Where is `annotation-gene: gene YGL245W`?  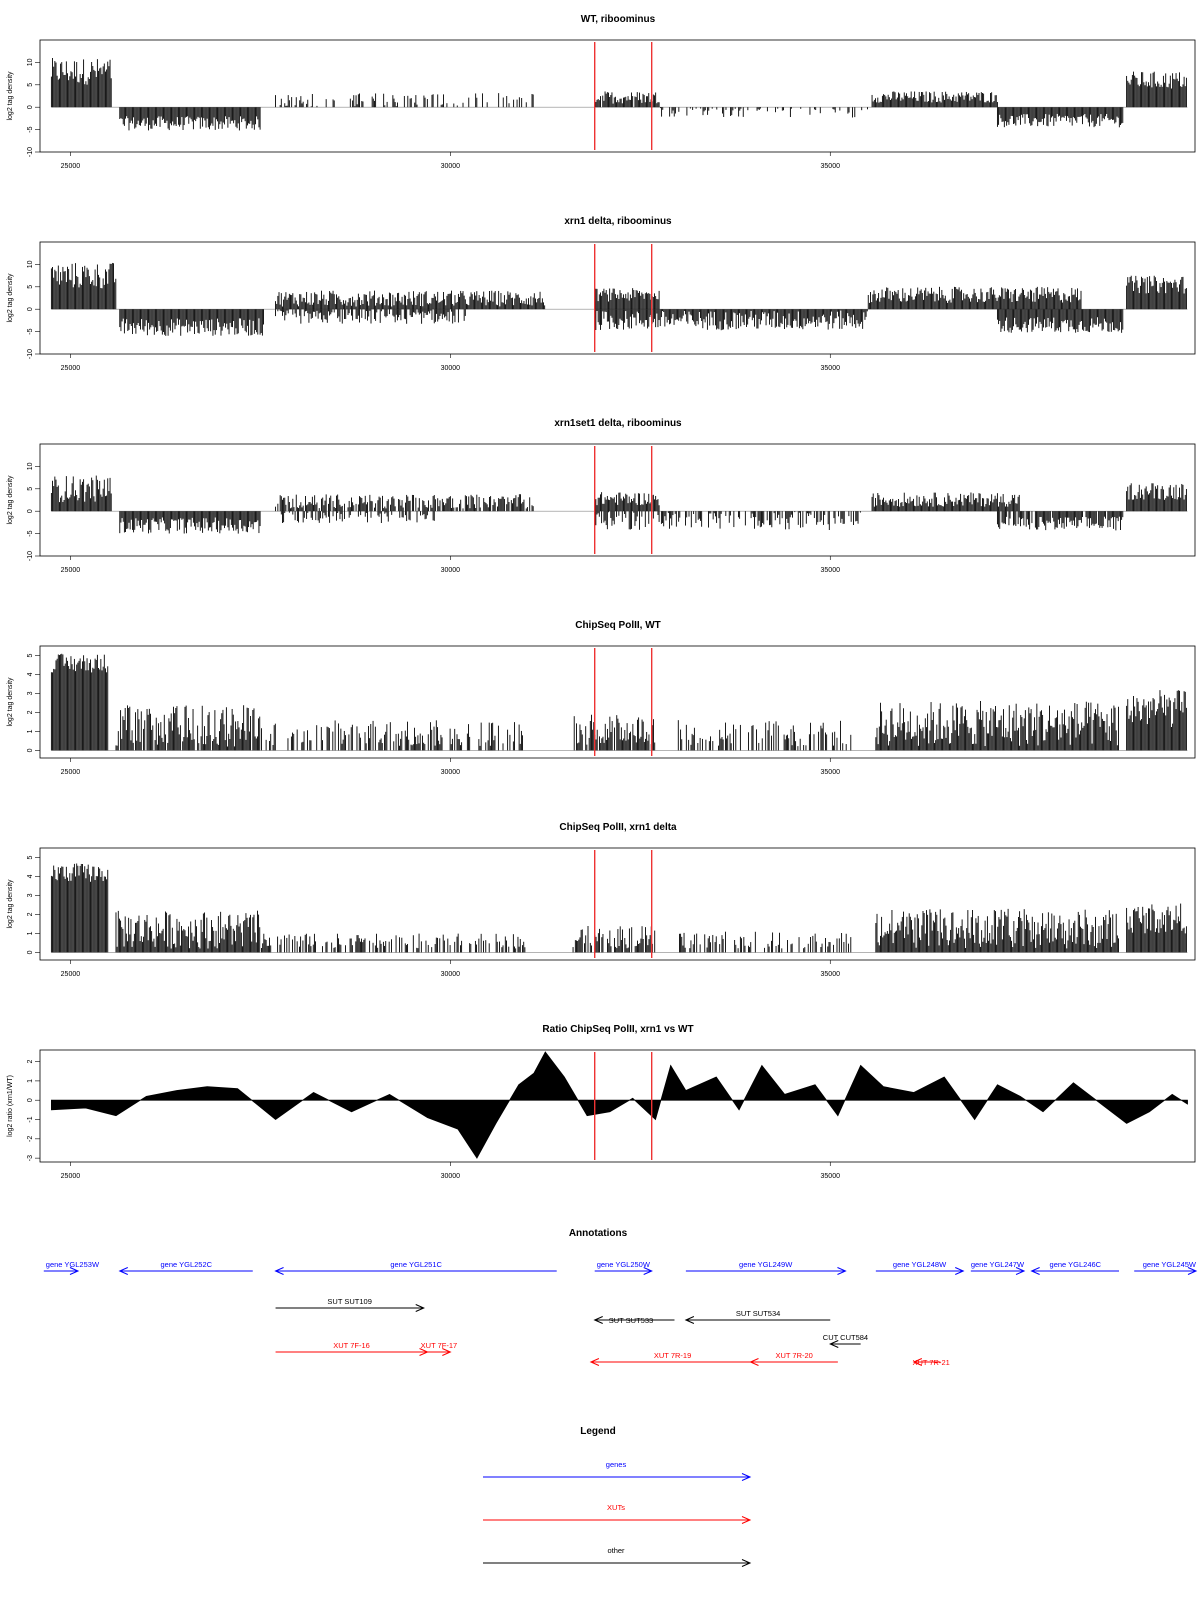 annotation-gene: gene YGL245W is located at coordinates (1166, 1267).